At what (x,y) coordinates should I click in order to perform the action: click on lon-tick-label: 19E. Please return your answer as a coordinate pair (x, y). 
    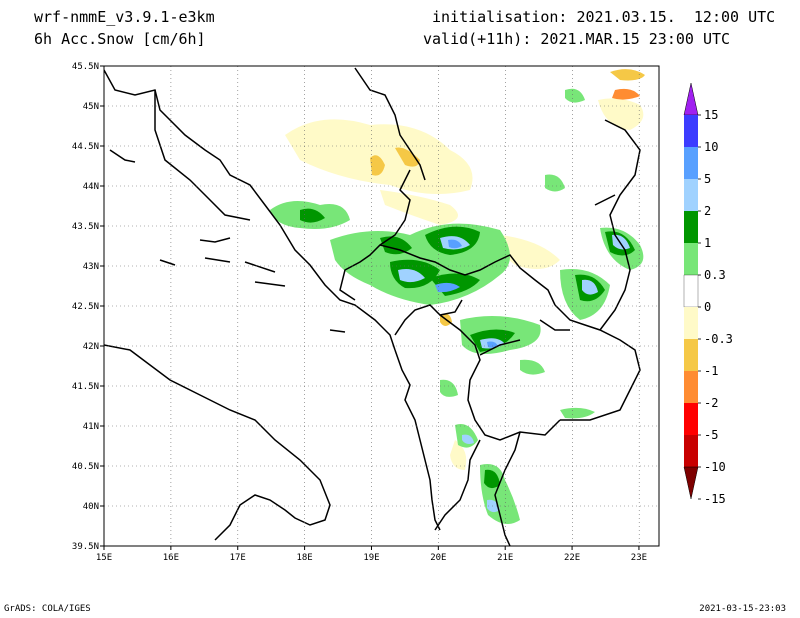
    Looking at the image, I should click on (371, 558).